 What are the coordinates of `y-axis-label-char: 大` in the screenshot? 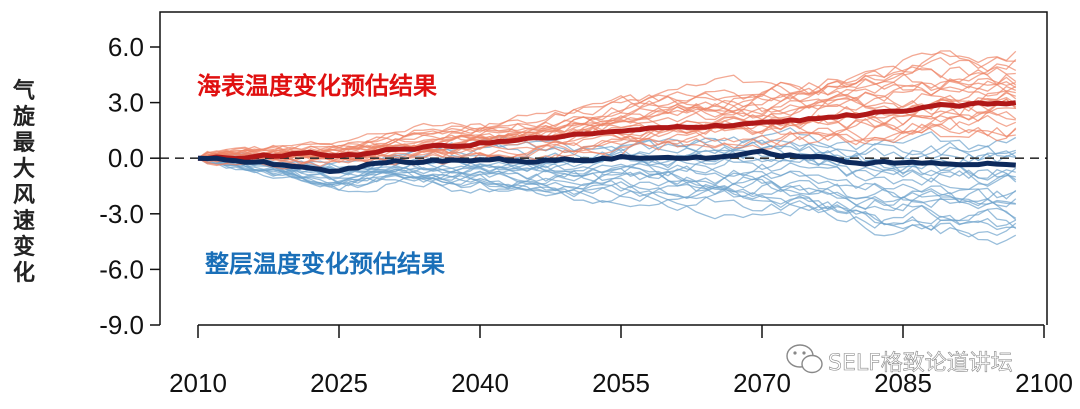 It's located at (24, 169).